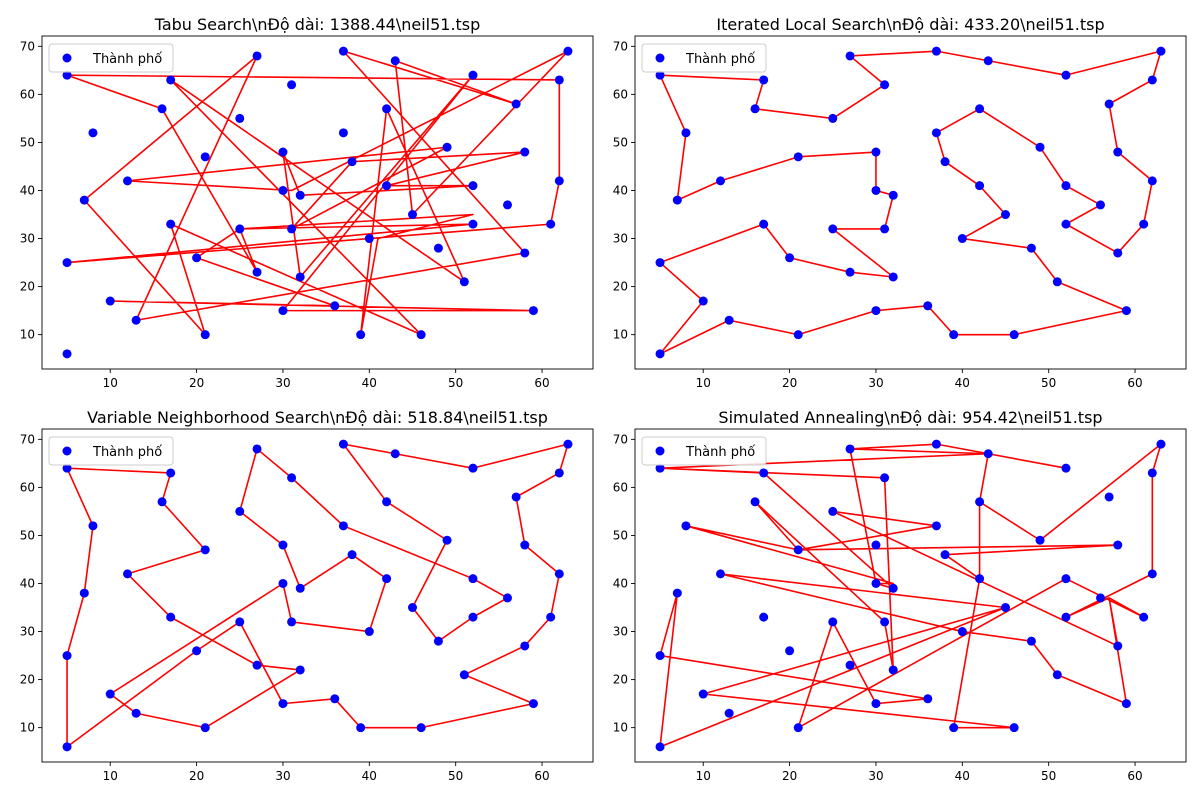 This screenshot has width=1200, height=800. Describe the element at coordinates (704, 451) in the screenshot. I see `legend: Thành phố` at that location.